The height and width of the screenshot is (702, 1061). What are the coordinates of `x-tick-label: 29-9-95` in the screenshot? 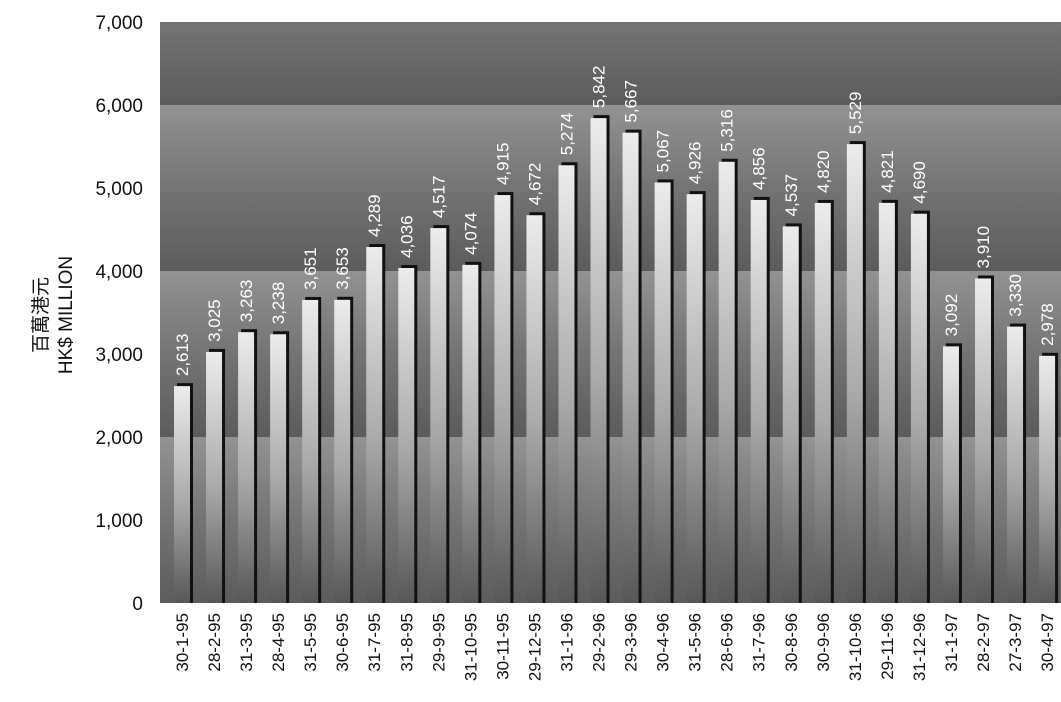 It's located at (438, 642).